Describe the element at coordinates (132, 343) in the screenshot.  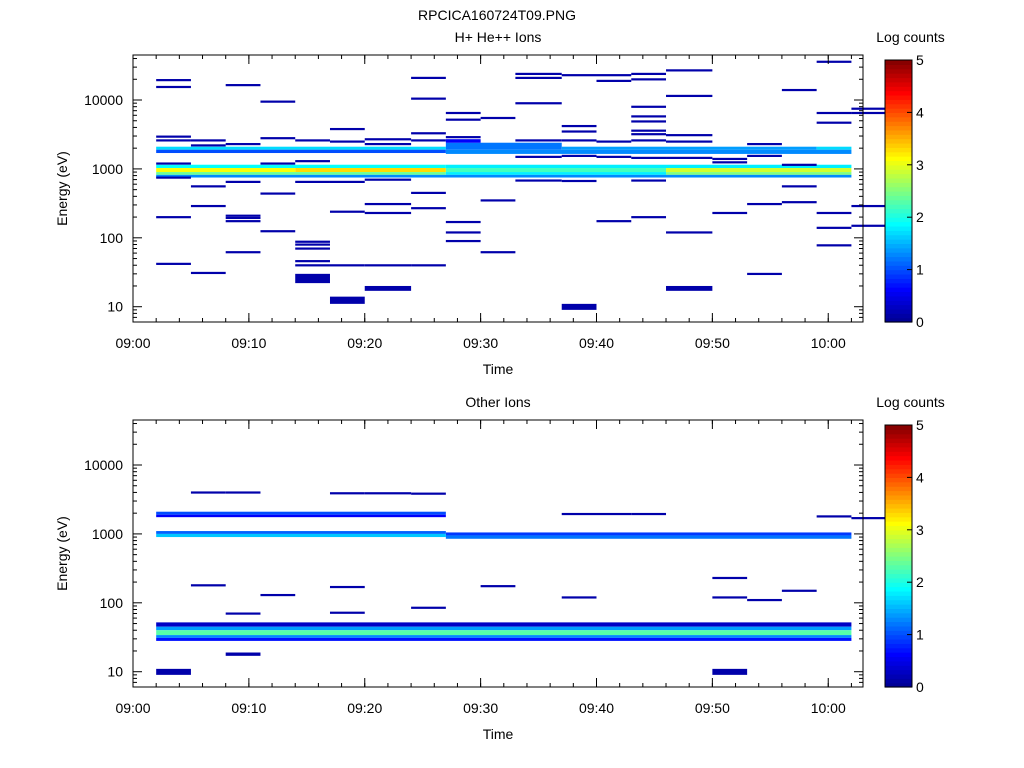
I see `x-tick-label: 09:00` at that location.